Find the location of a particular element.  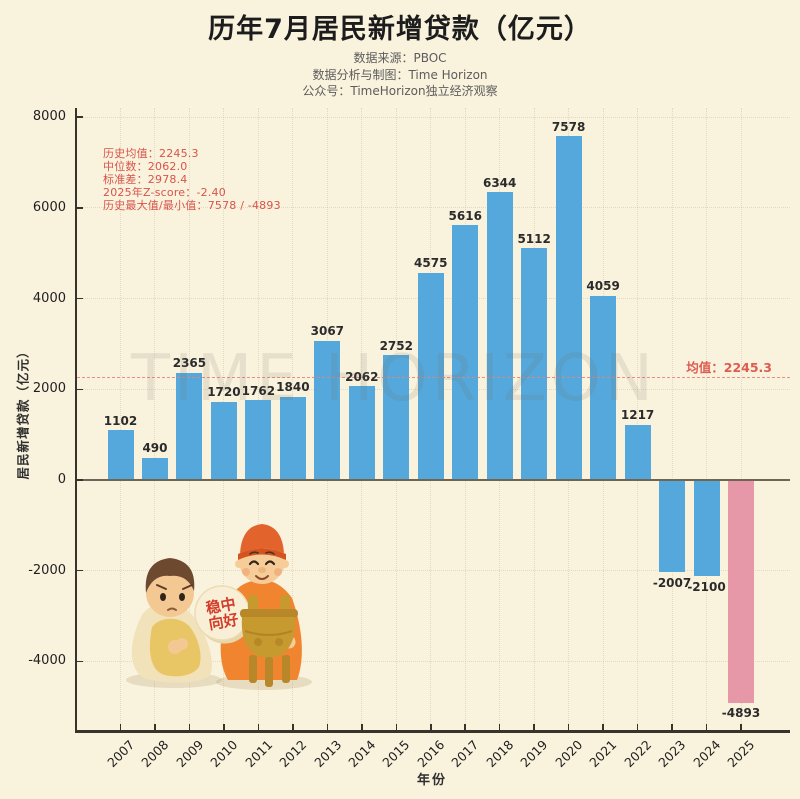

bar-2023 is located at coordinates (672, 527).